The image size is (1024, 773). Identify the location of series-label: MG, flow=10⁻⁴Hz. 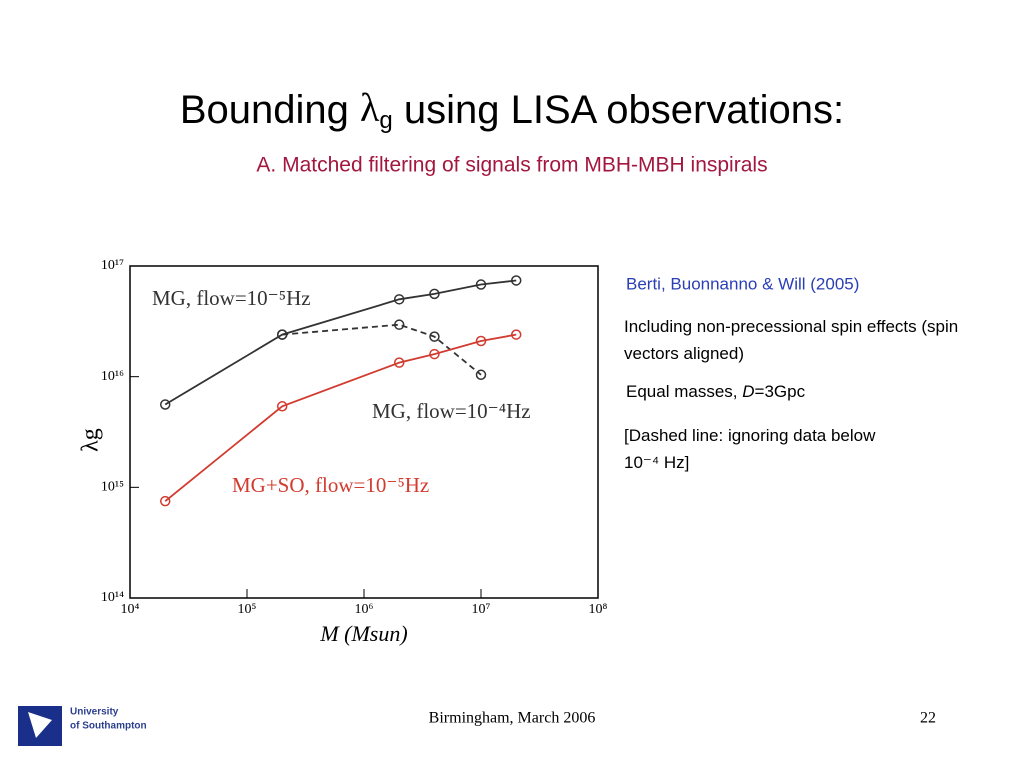
(451, 411).